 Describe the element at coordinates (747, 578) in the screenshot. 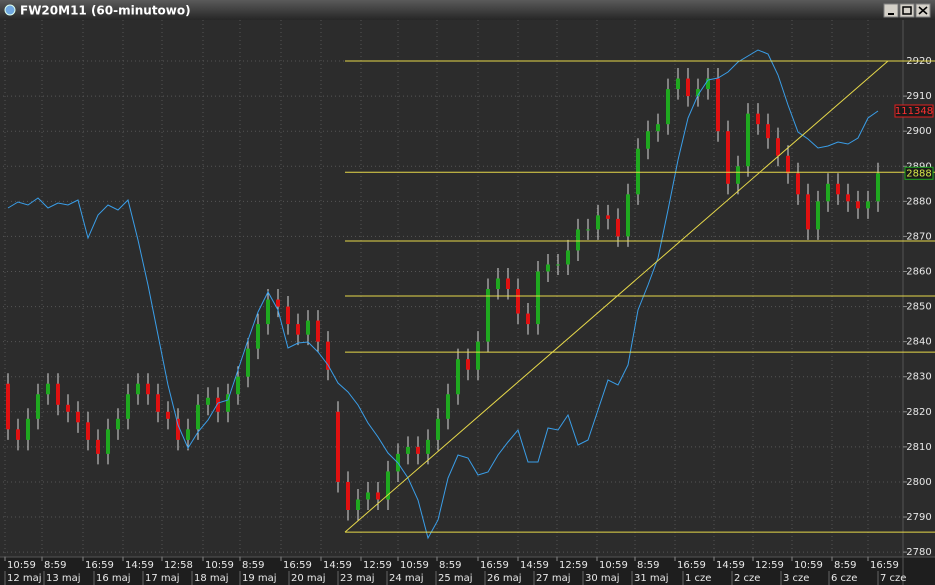

I see `date-tick-label: 2 cze` at that location.